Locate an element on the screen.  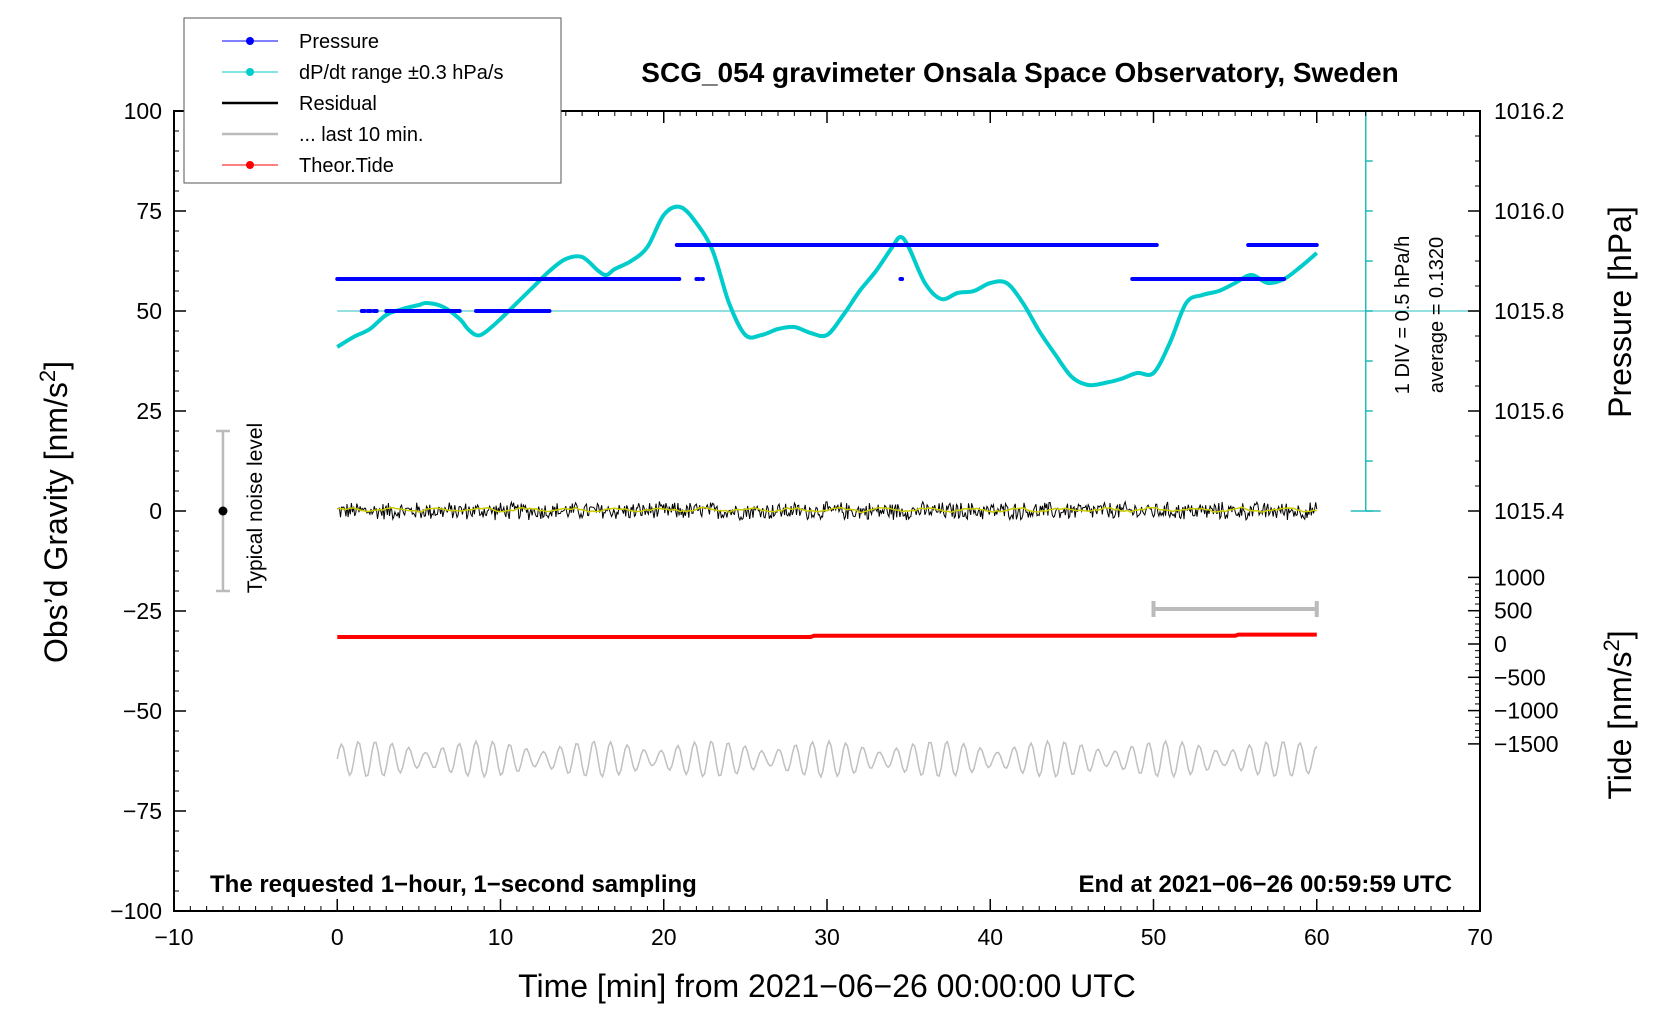
y-axis-label-tide: Tide [nm/s2] is located at coordinates (1618, 714).